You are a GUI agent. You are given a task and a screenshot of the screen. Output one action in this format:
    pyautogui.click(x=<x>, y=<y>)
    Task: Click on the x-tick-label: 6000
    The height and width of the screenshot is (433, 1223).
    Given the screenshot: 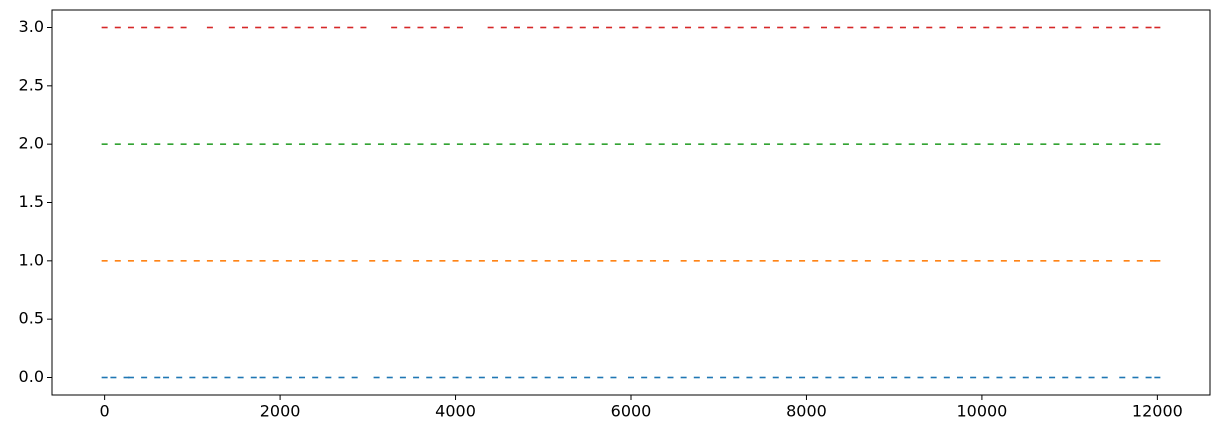 What is the action you would take?
    pyautogui.click(x=631, y=411)
    